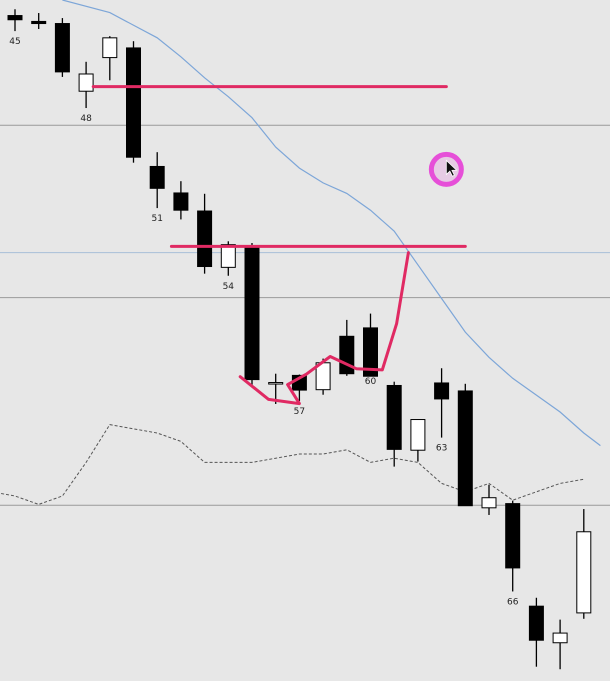 The image size is (610, 681). Describe the element at coordinates (299, 412) in the screenshot. I see `bar-number-label-57: 57` at that location.